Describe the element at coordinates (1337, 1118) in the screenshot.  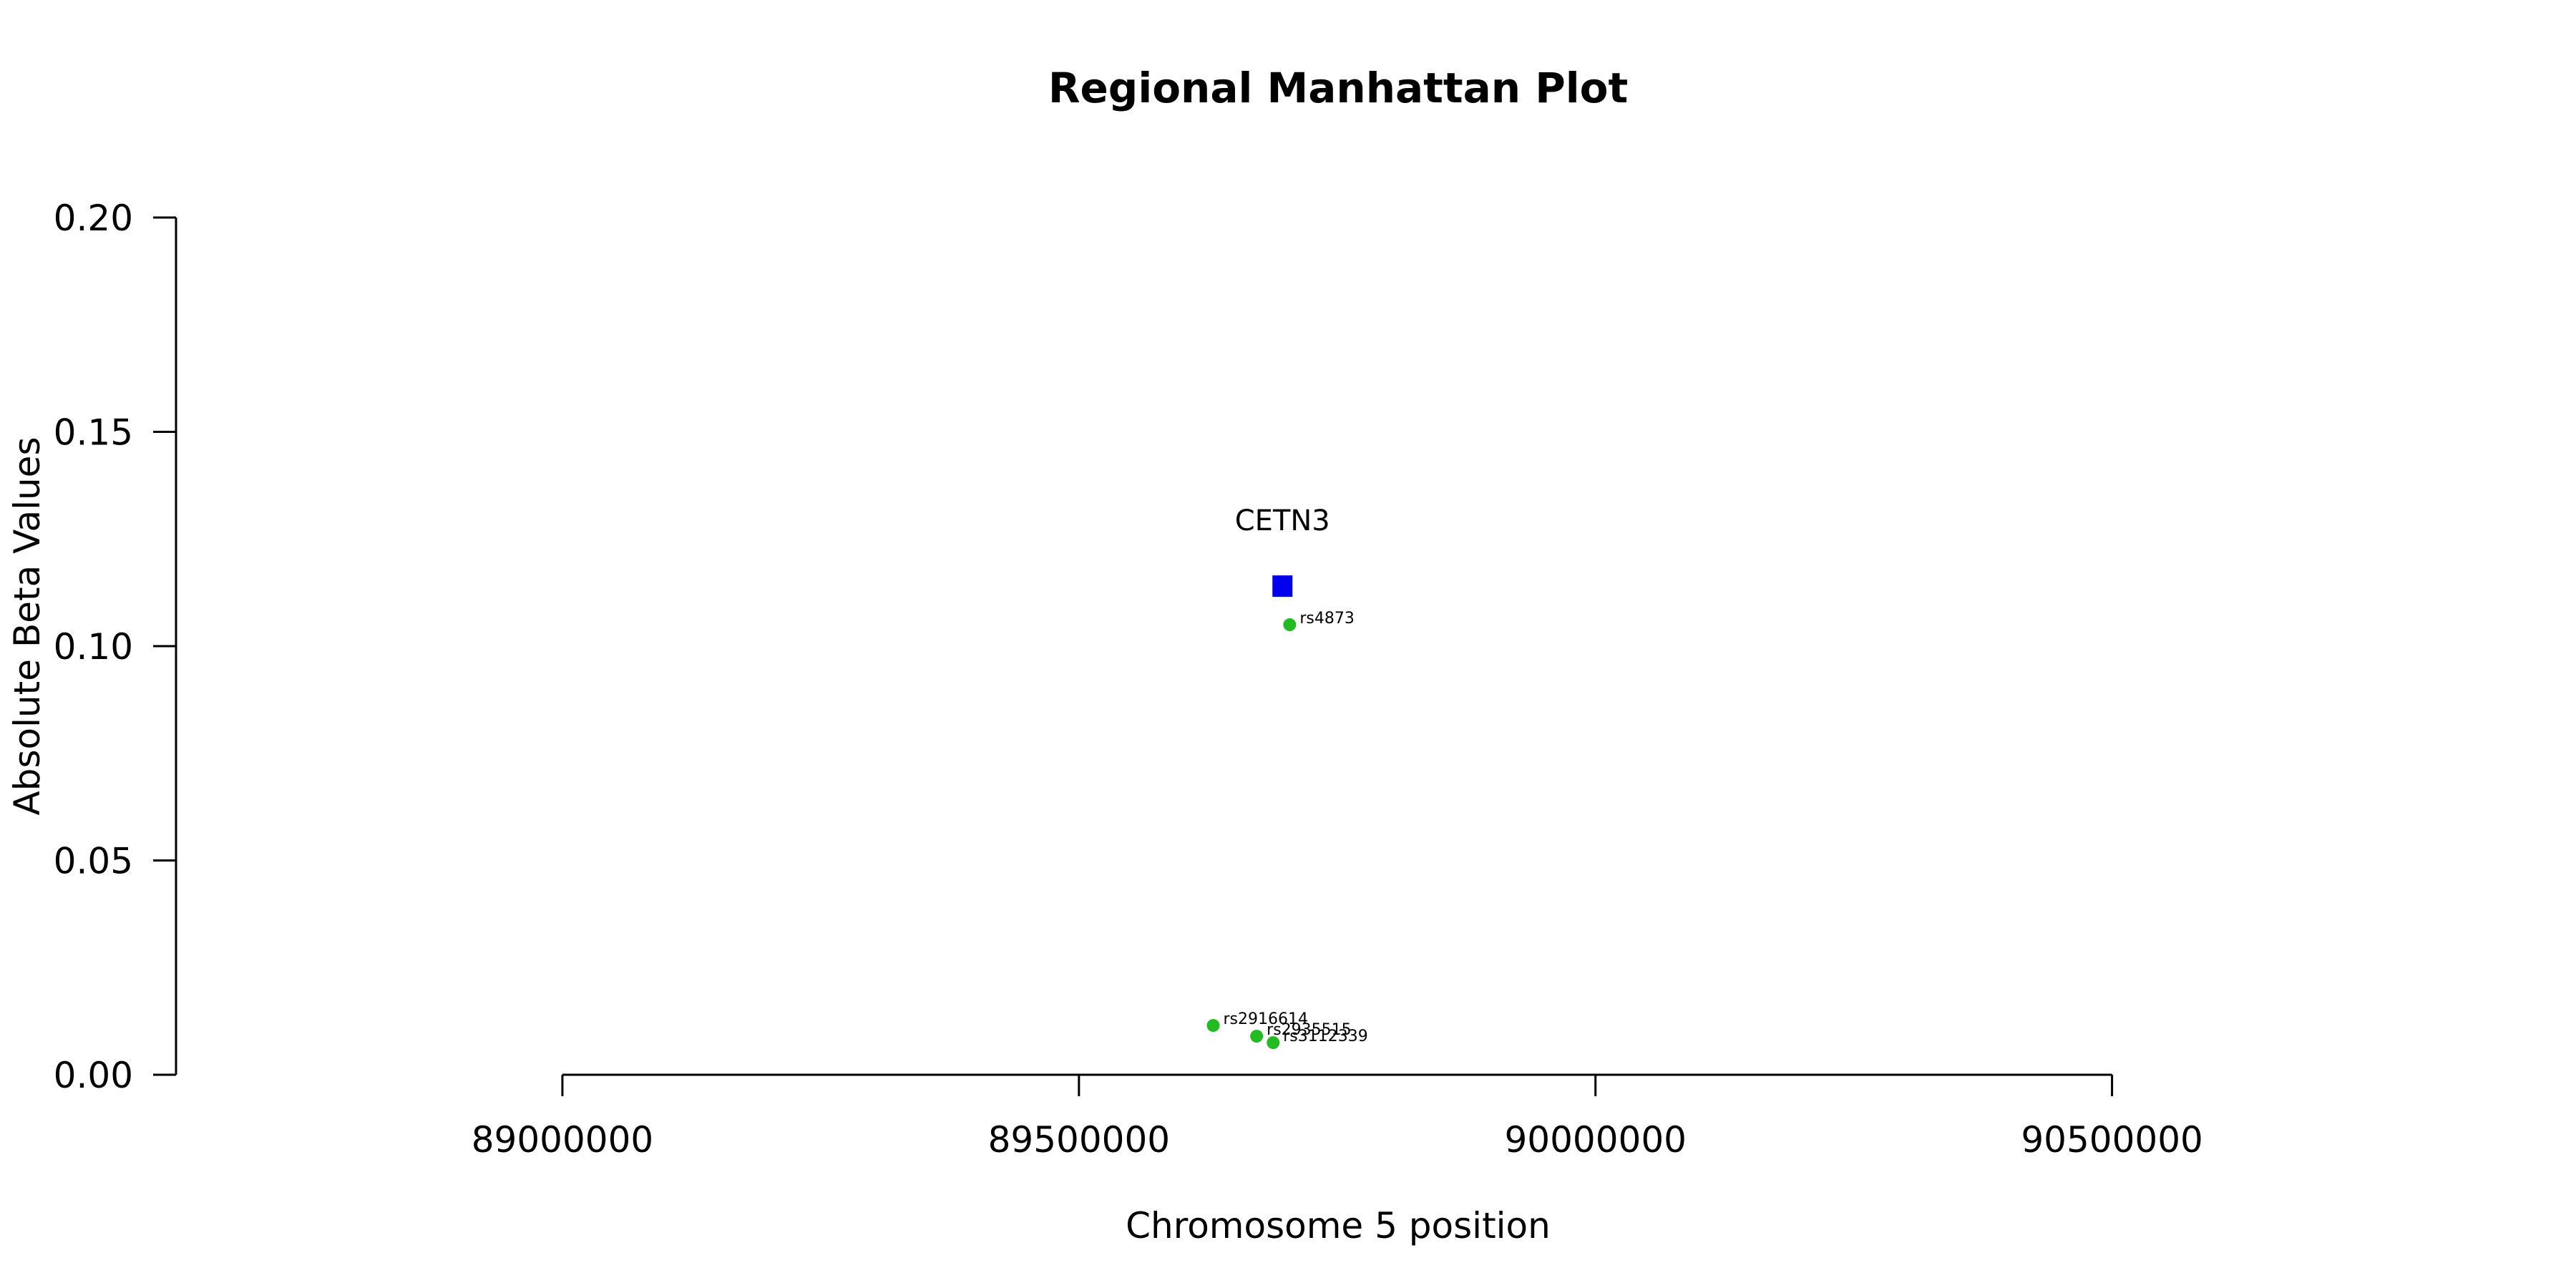
I see `x-axis-ticks: 89000000 89500000 90000000 90500000` at that location.